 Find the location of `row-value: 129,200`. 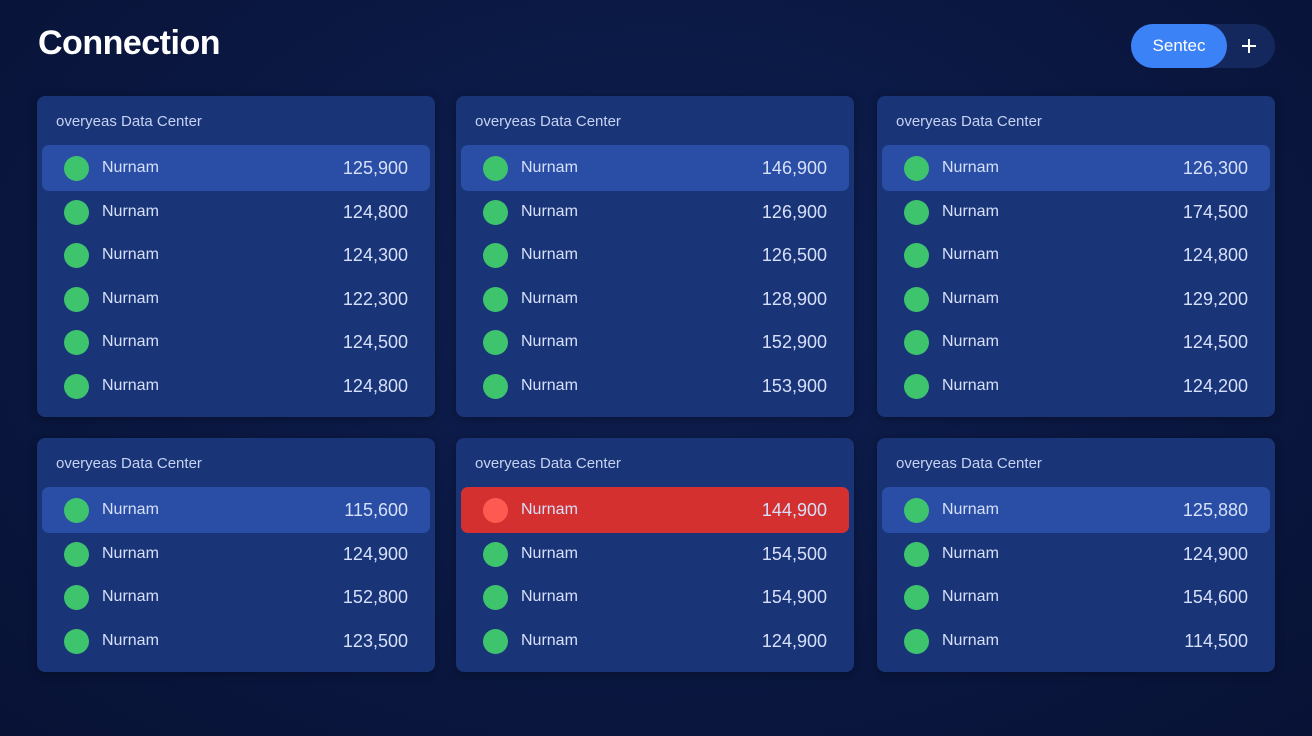

row-value: 129,200 is located at coordinates (1215, 298).